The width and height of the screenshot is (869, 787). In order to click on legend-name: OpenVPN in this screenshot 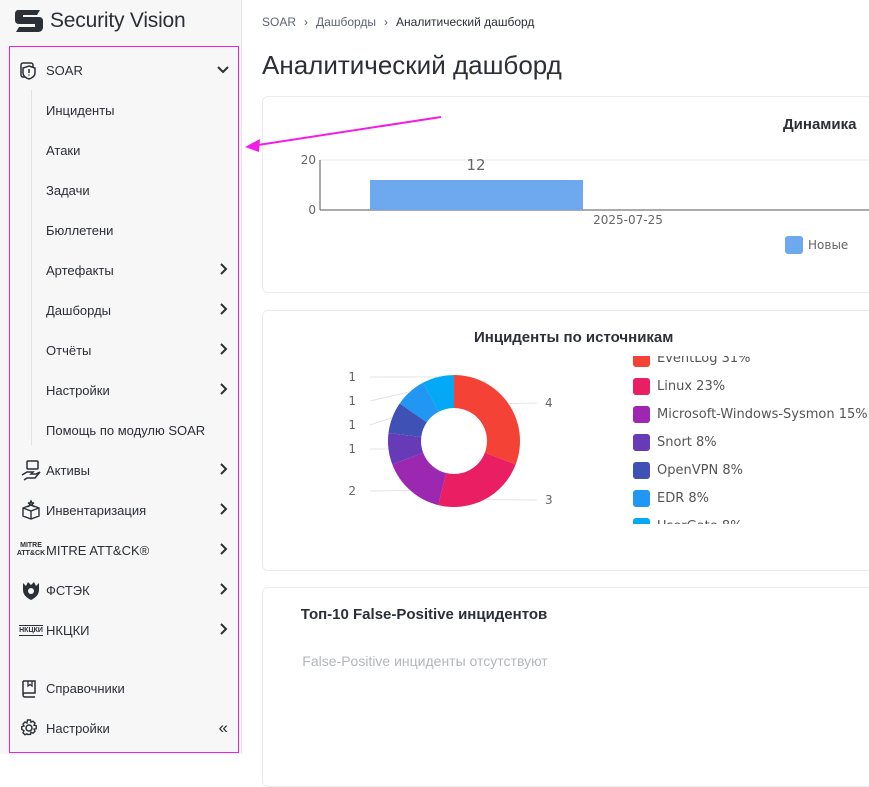, I will do `click(687, 470)`.